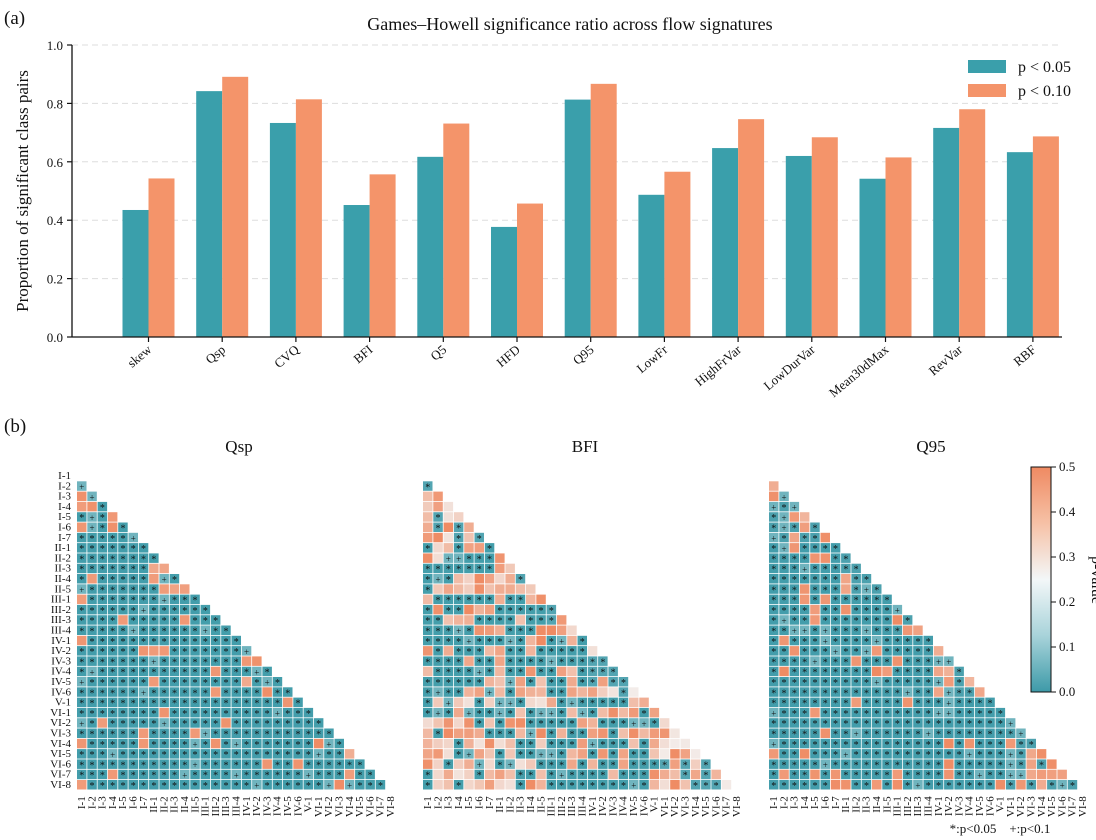 The height and width of the screenshot is (840, 1096). What do you see at coordinates (1001, 804) in the screenshot?
I see `heatmap-col-label: V-1` at bounding box center [1001, 804].